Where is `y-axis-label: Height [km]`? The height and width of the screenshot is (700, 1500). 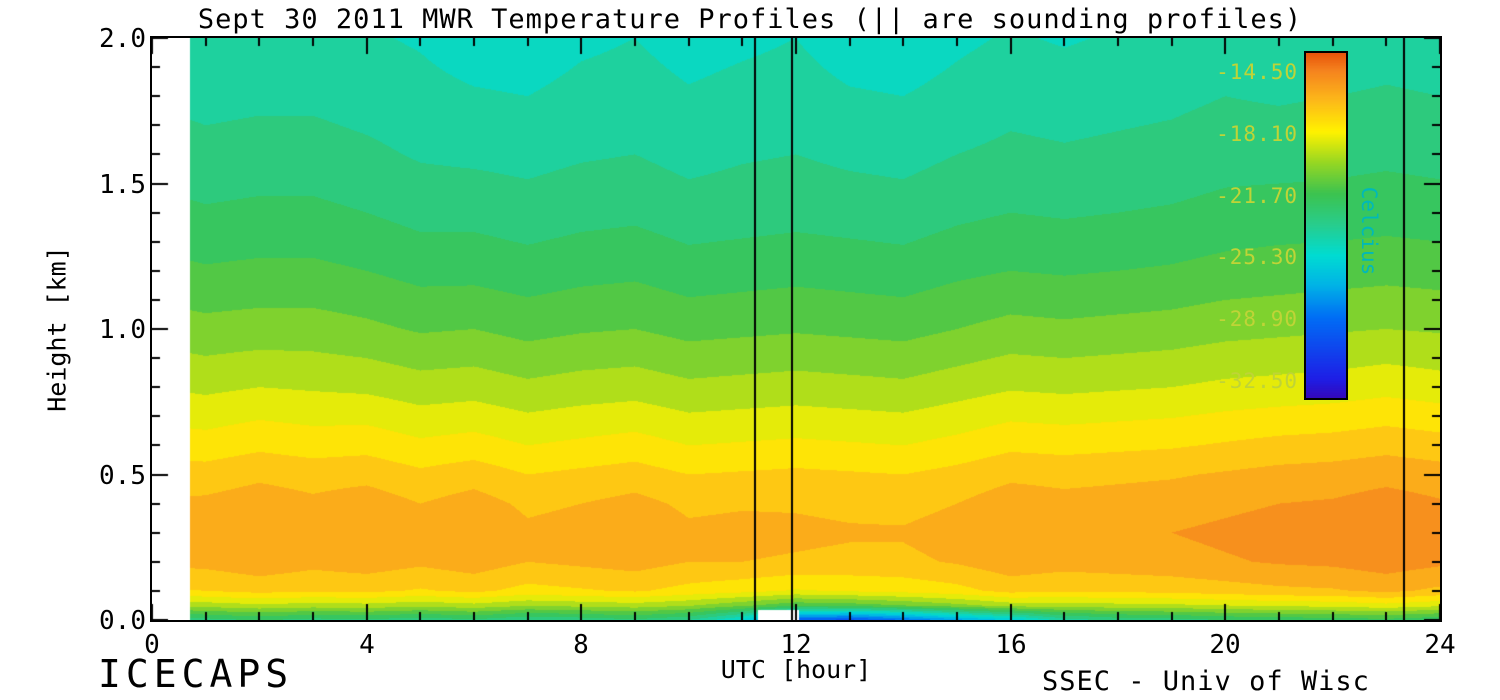 y-axis-label: Height [km] is located at coordinates (57, 329).